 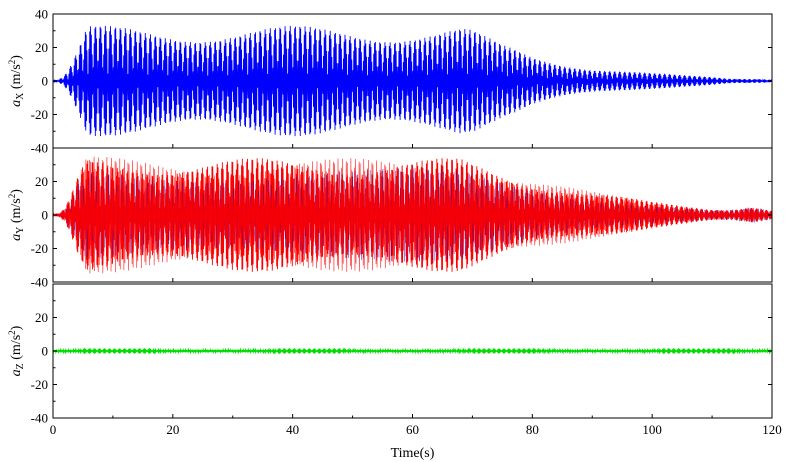 I want to click on y-tick-label-ax-1: -20, so click(x=39, y=114).